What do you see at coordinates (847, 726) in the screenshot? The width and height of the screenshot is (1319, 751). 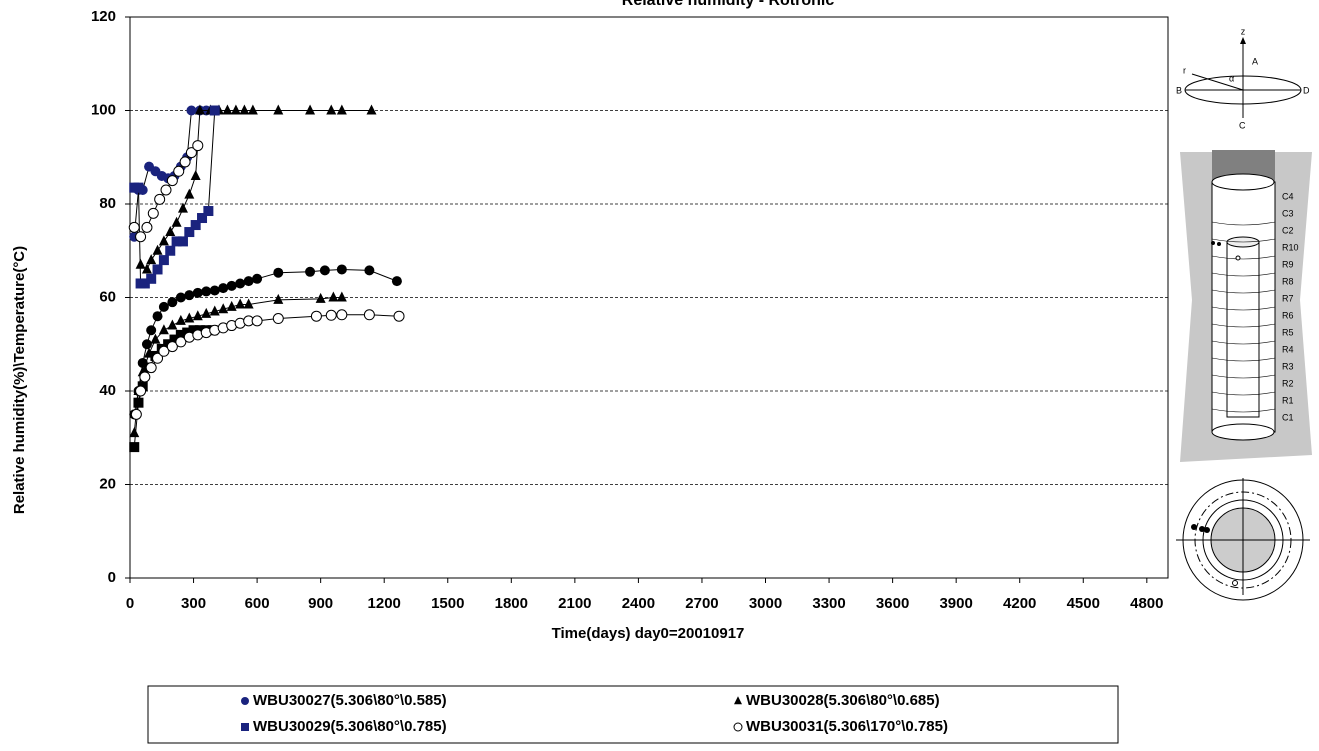 I see `legend-label: WBU30031(5.306\170°\0.785)` at bounding box center [847, 726].